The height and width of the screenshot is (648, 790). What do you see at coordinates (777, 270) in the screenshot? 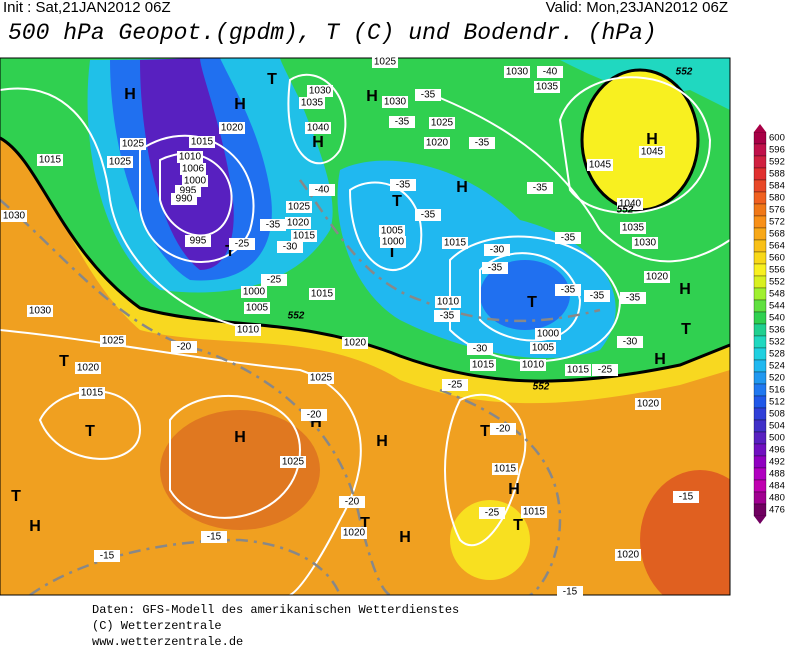
I see `colorbar-label: 556` at bounding box center [777, 270].